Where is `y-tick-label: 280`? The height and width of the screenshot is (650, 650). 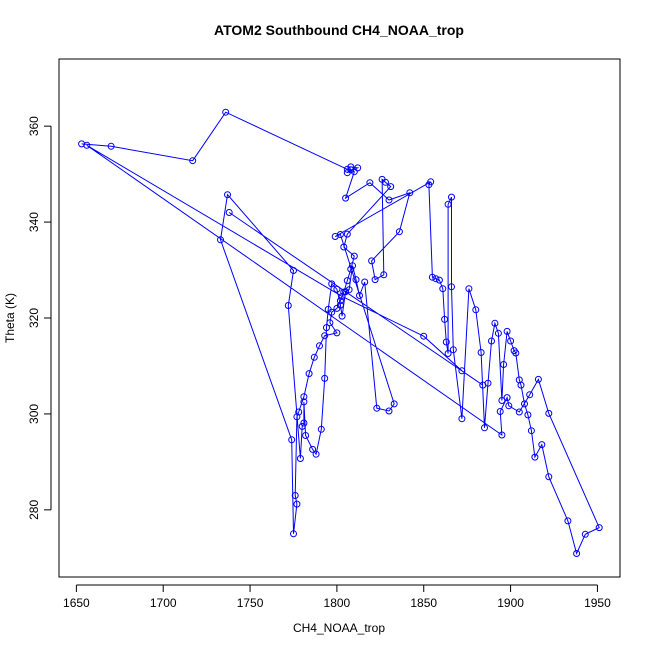 y-tick-label: 280 is located at coordinates (34, 510).